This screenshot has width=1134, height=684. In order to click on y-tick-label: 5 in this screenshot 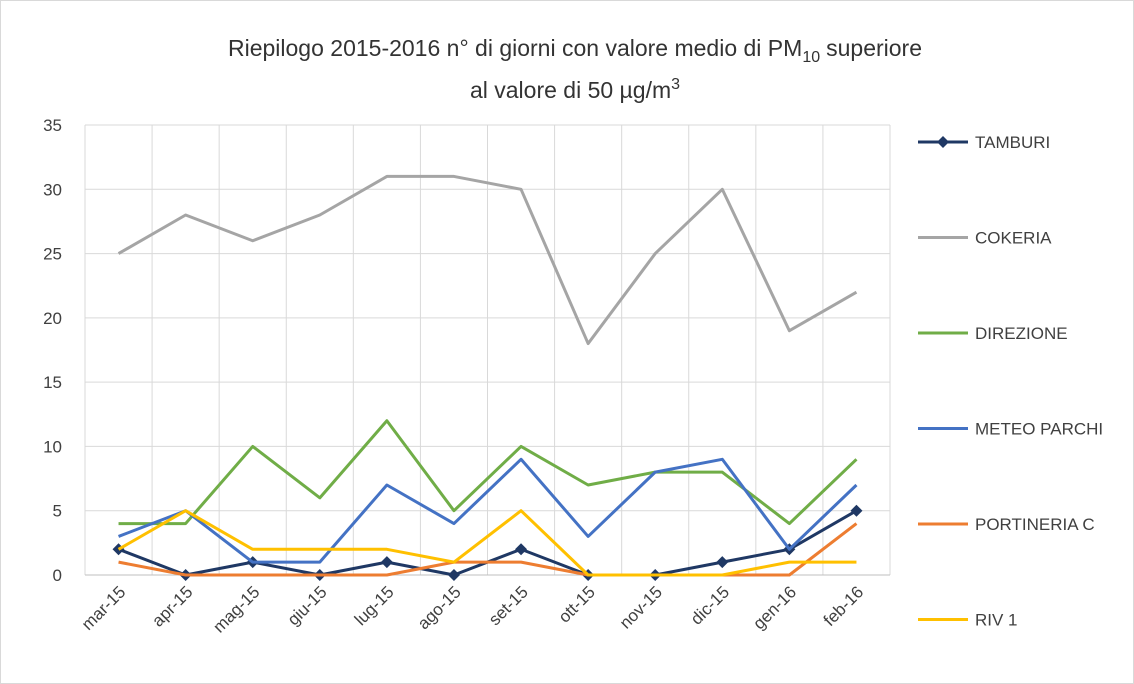, I will do `click(57, 511)`.